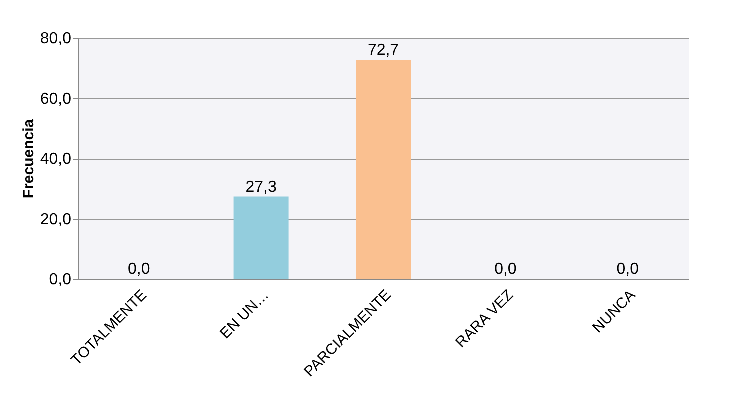 The width and height of the screenshot is (729, 404). I want to click on y-tick-label: 60,0, so click(56, 99).